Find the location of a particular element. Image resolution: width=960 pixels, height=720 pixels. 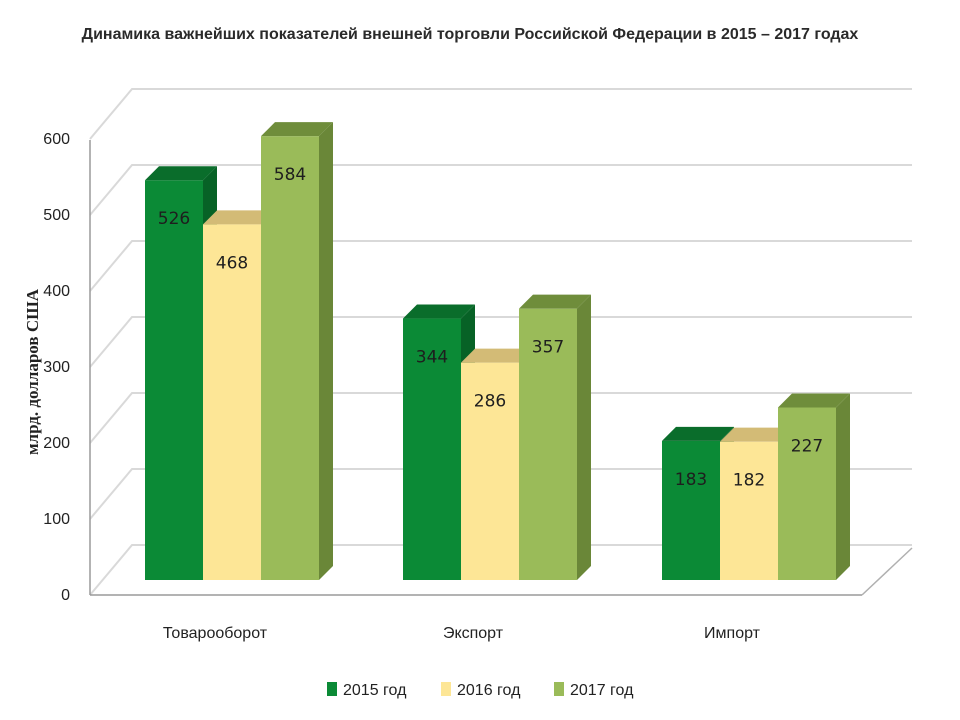

category-label: Экспорт is located at coordinates (473, 633).